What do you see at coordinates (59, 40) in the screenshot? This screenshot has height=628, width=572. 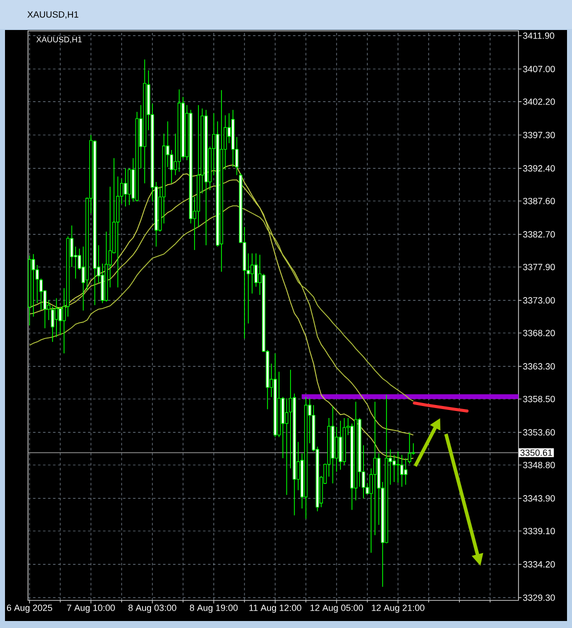 I see `text: XAUUSD,H1` at bounding box center [59, 40].